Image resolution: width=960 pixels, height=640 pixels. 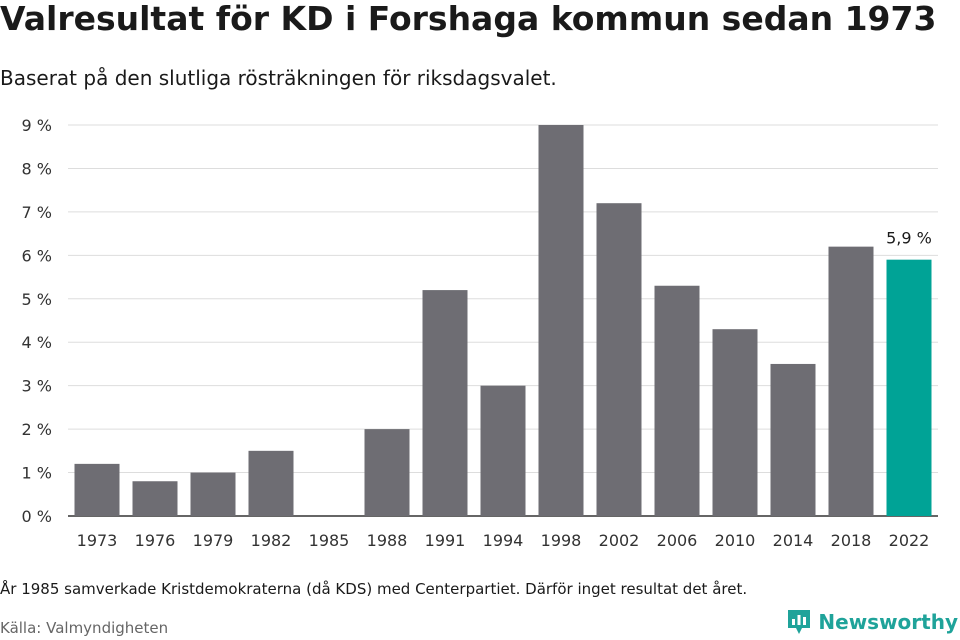 What do you see at coordinates (213, 540) in the screenshot?
I see `x-tick-label: 1979` at bounding box center [213, 540].